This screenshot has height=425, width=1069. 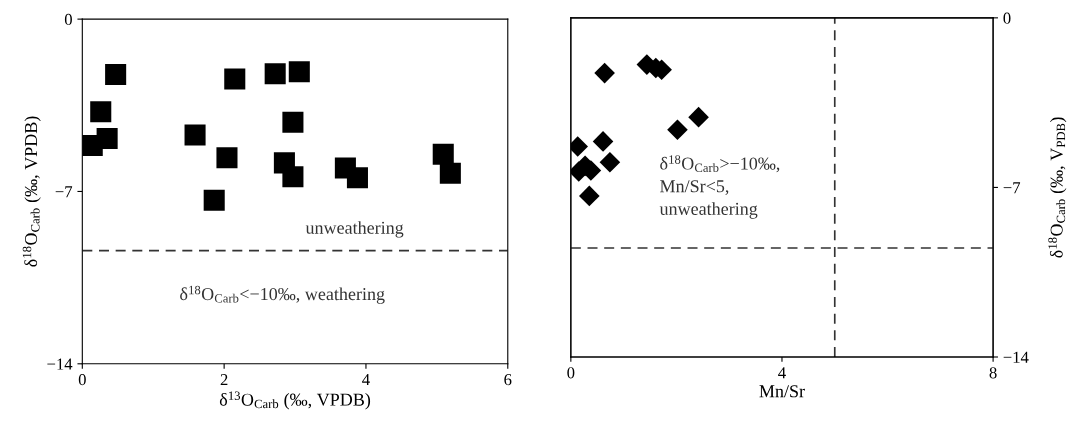 I want to click on x-axis-title: Mn/Sr, so click(x=782, y=391).